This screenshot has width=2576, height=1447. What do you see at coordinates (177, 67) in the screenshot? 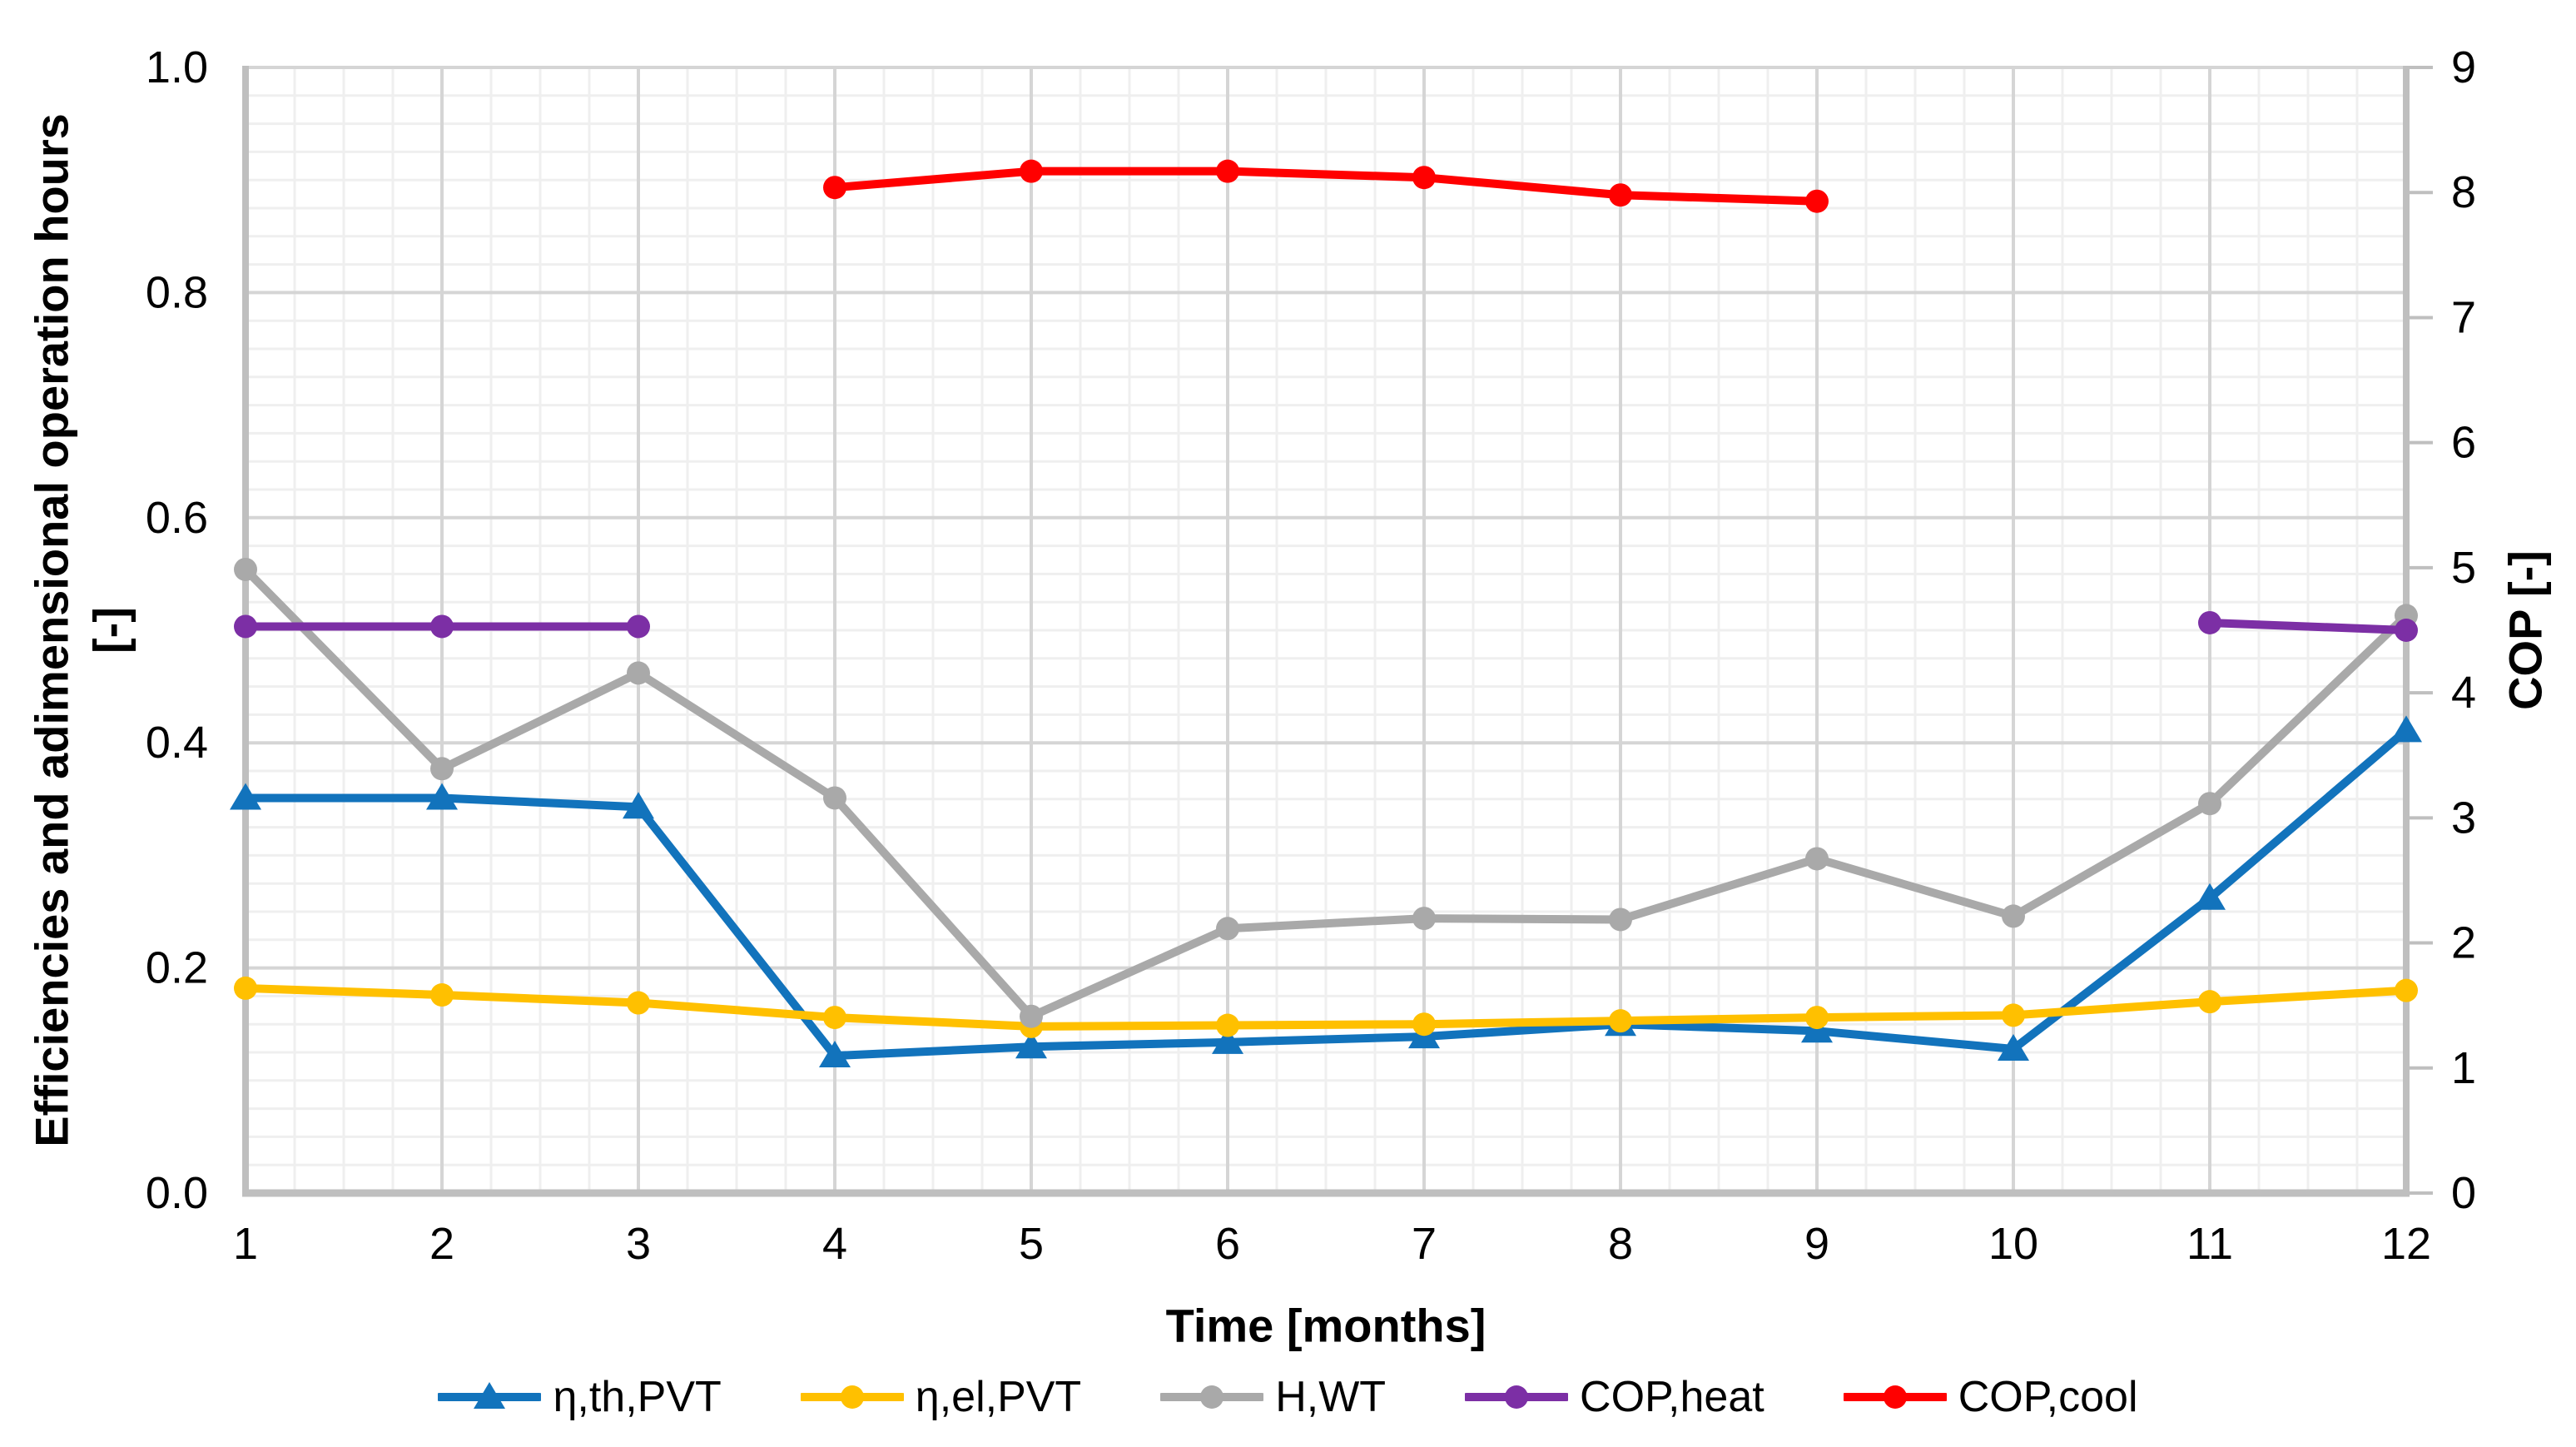
I see `left-axis-tick-label: 1.0` at bounding box center [177, 67].